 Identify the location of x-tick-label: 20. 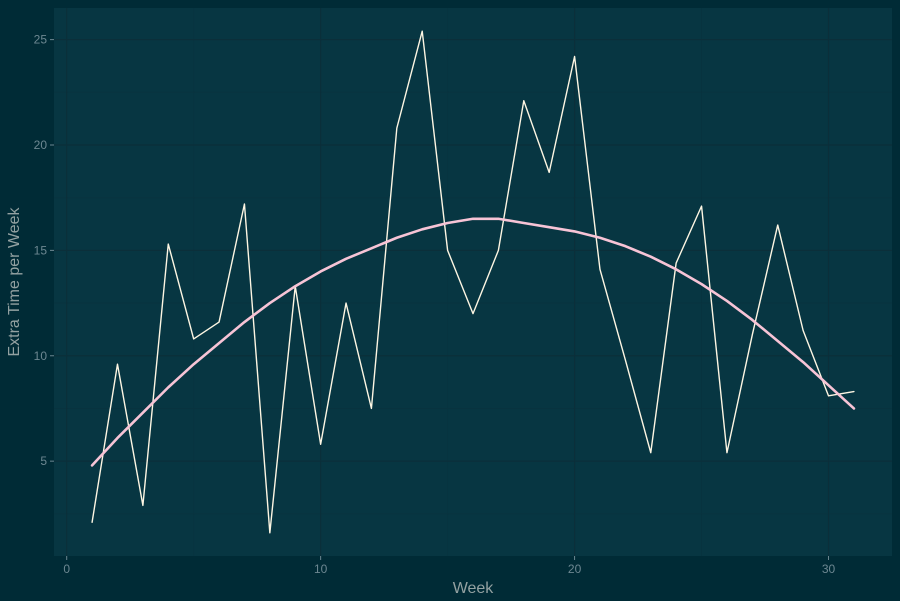
(575, 569).